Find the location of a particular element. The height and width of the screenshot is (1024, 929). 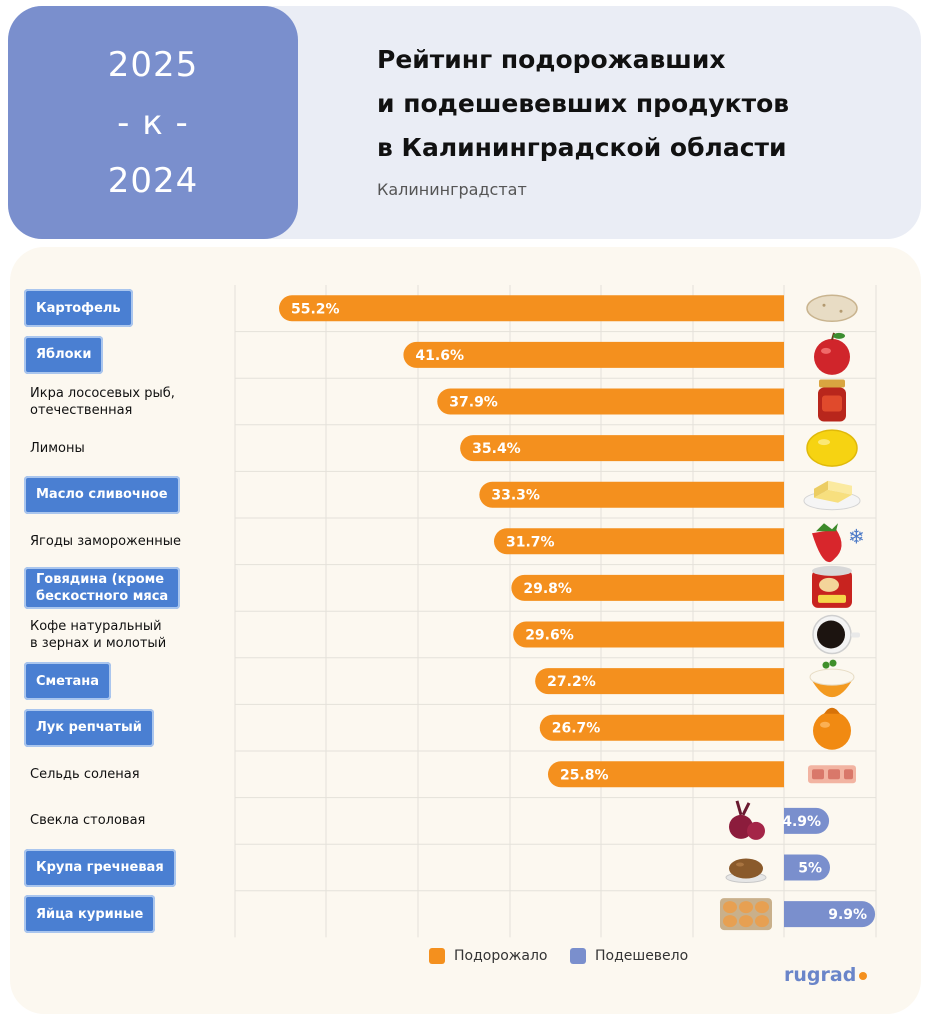

category-label: Масло сливочное is located at coordinates (102, 494).